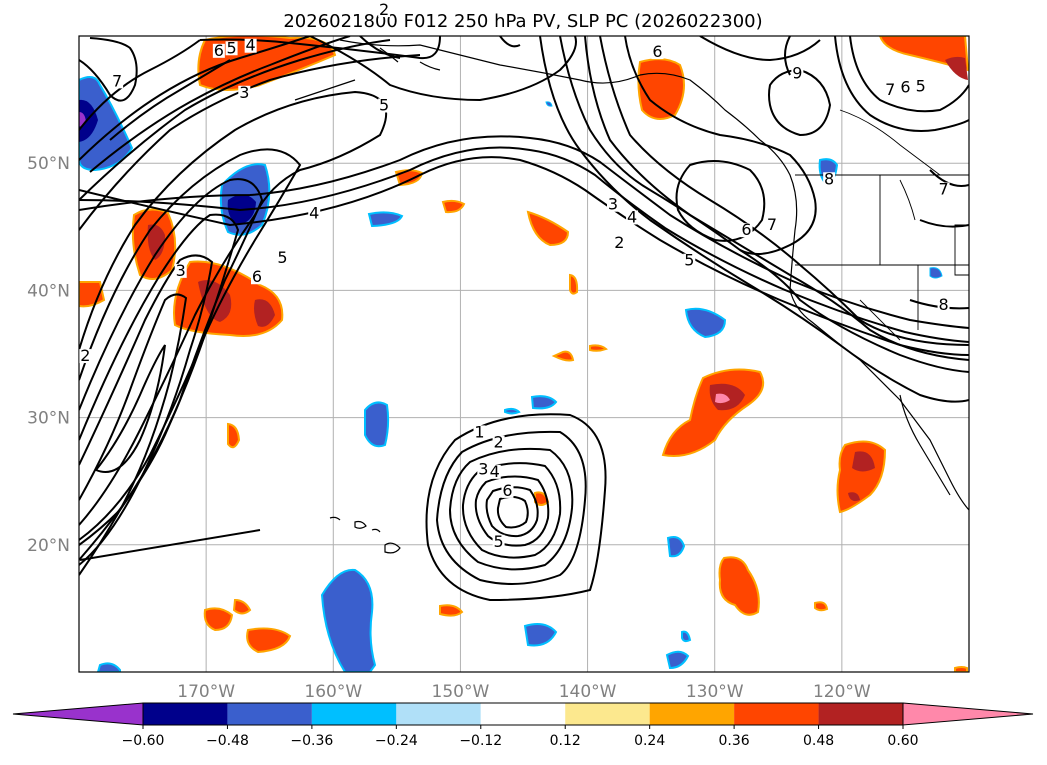  What do you see at coordinates (311, 741) in the screenshot?
I see `colorbar-tick-label: −0.36` at bounding box center [311, 741].